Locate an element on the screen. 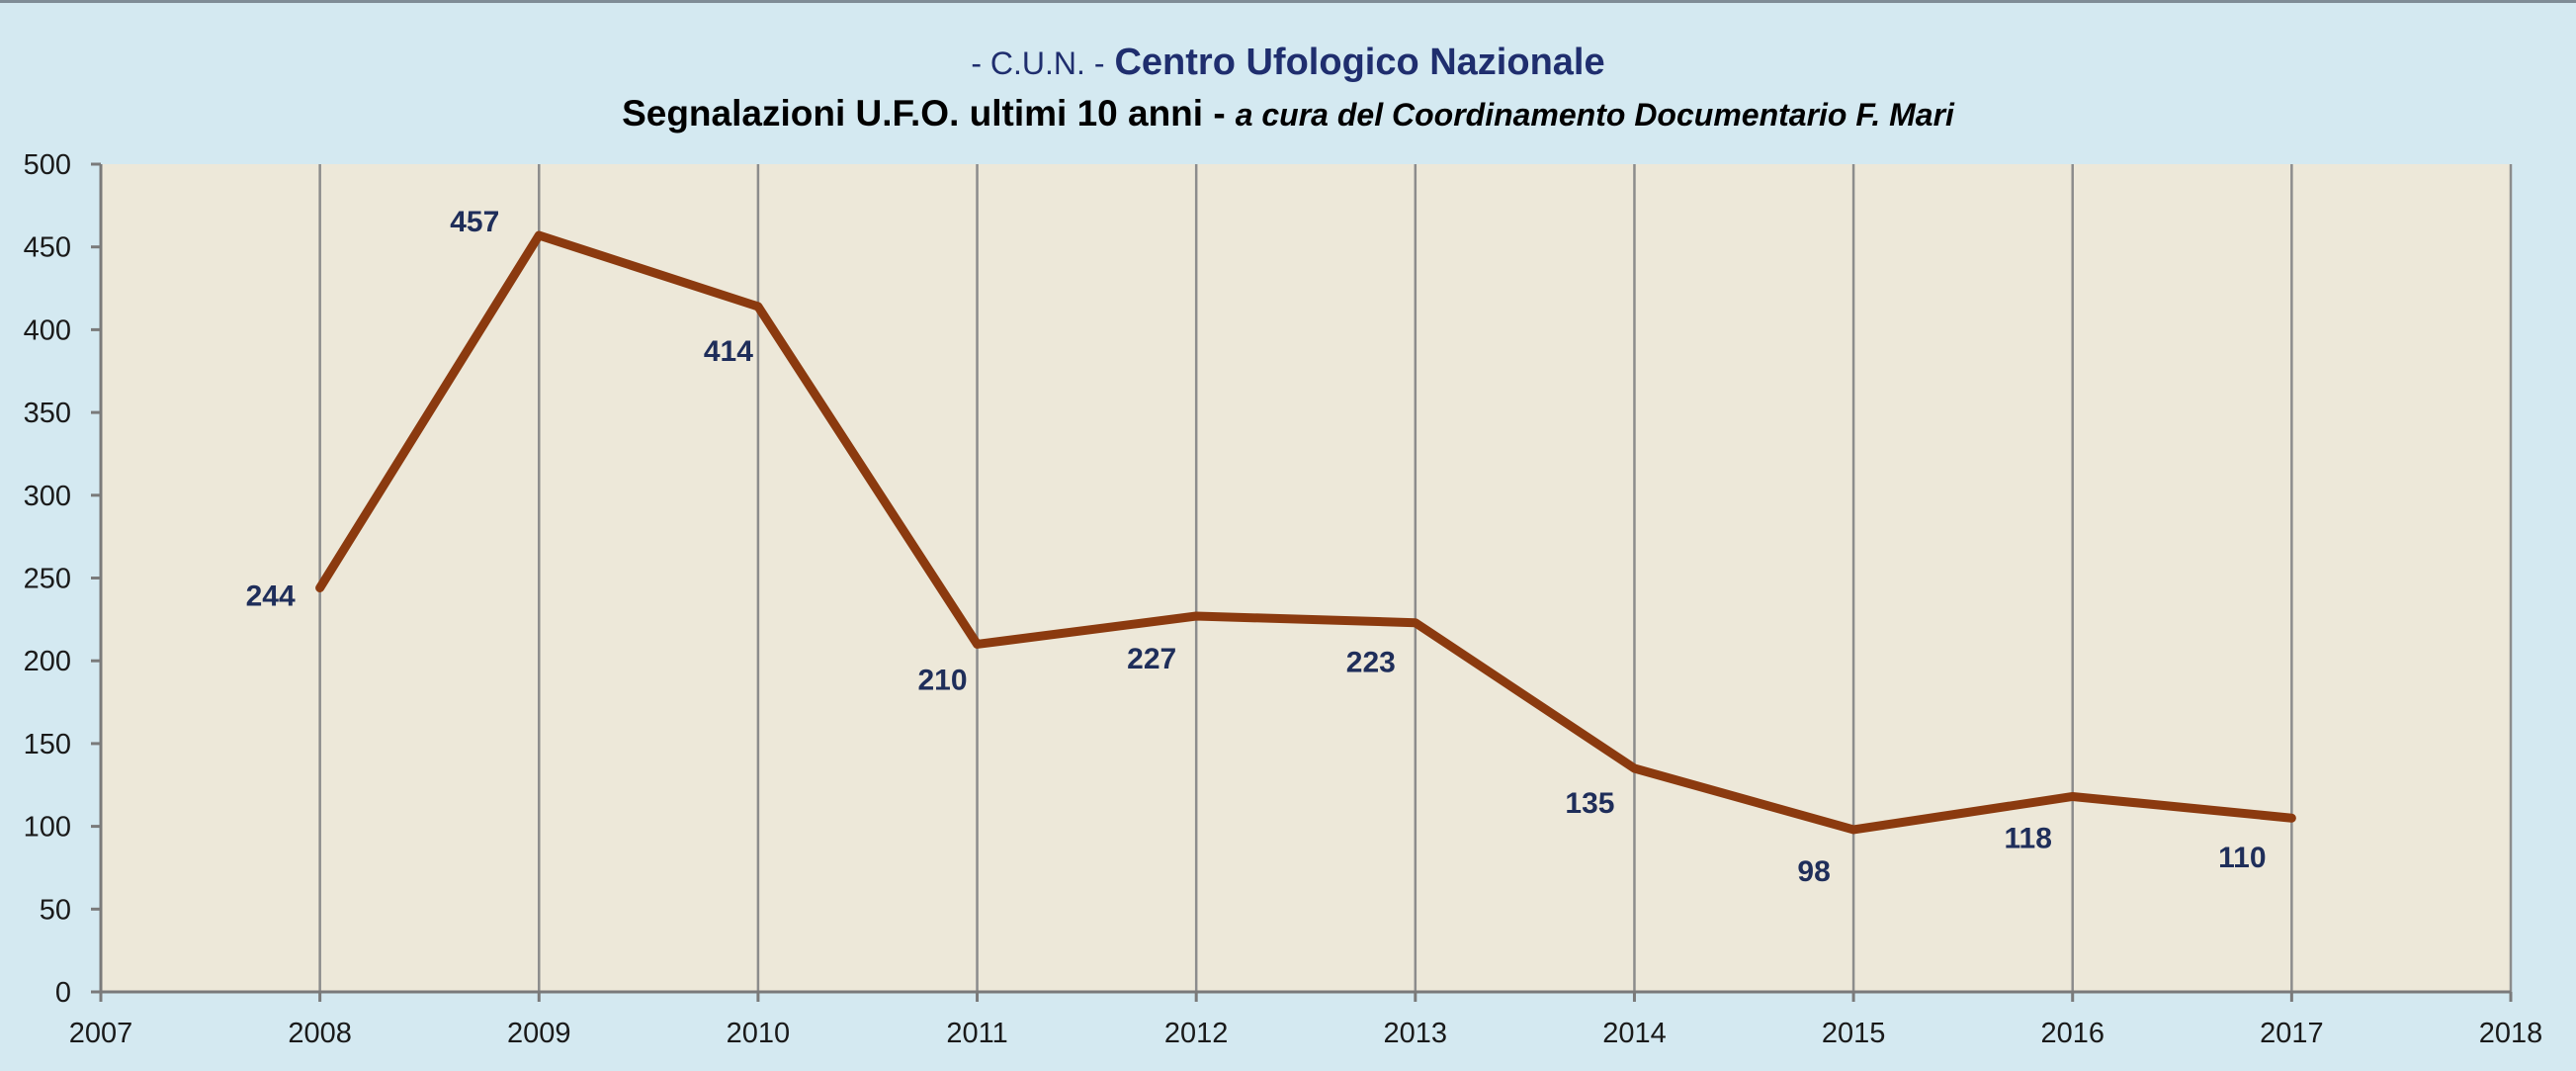 This screenshot has height=1071, width=2576. x-tick-label: 2010 is located at coordinates (759, 1033).